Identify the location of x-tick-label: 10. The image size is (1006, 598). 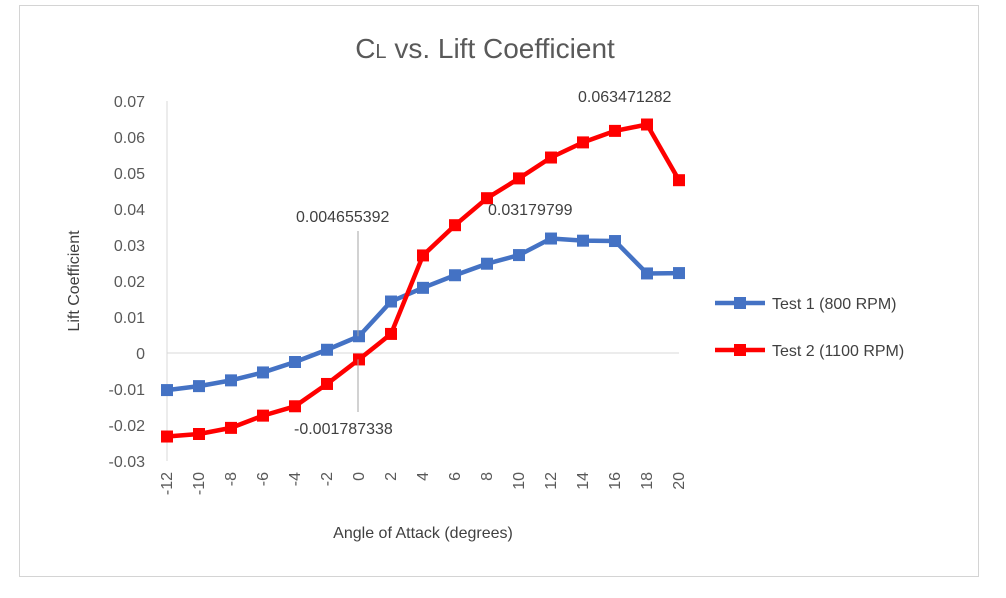
(519, 481).